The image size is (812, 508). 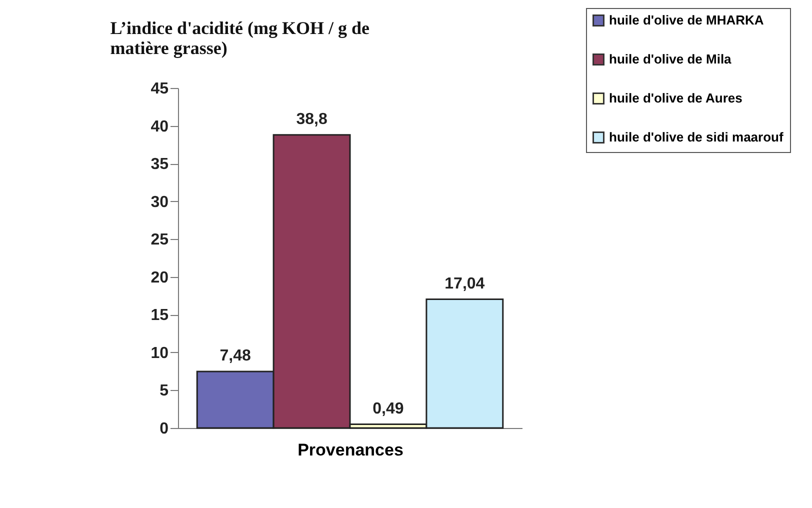 I want to click on x-axis-title: Provenances, so click(x=351, y=450).